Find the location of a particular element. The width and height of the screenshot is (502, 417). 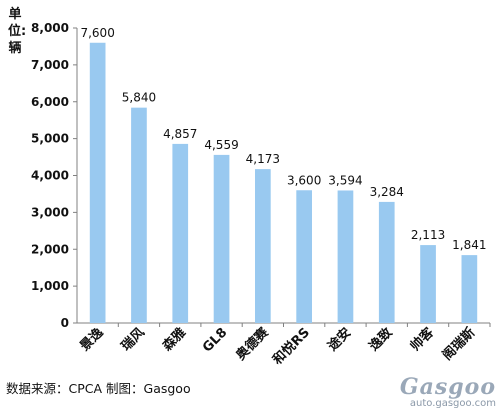

watermark-url: auto.gasgoo.com is located at coordinates (452, 403).